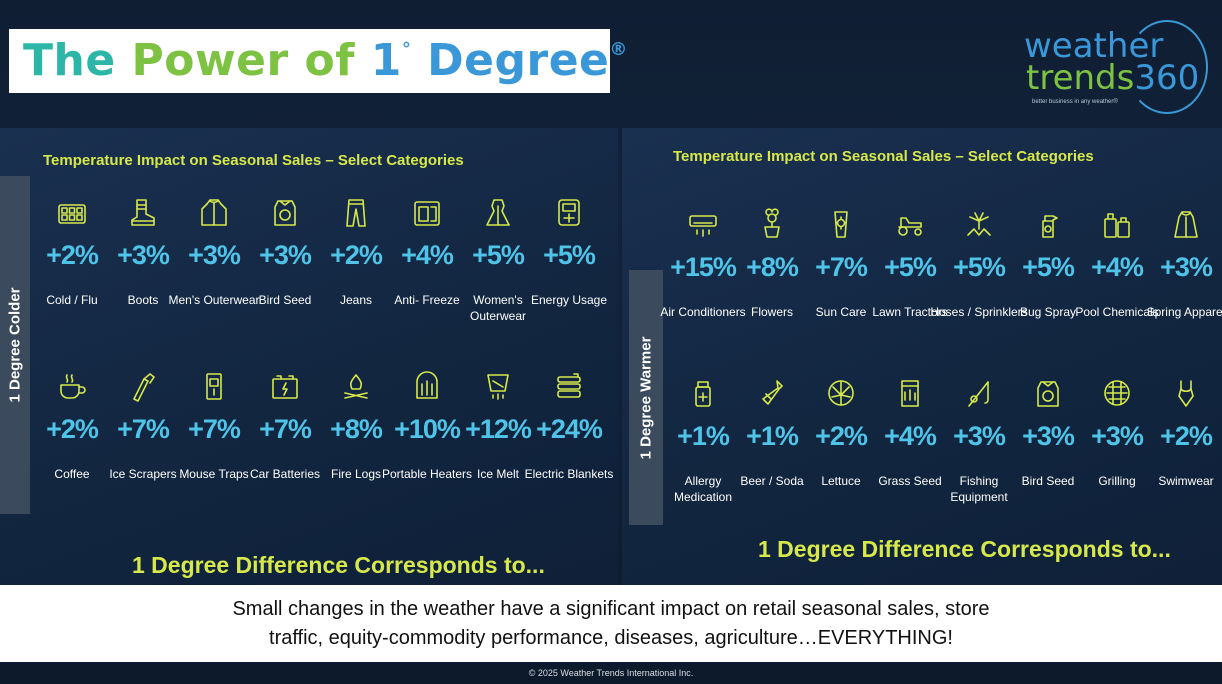 The image size is (1222, 684). What do you see at coordinates (841, 312) in the screenshot?
I see `category-label: Sun Care` at bounding box center [841, 312].